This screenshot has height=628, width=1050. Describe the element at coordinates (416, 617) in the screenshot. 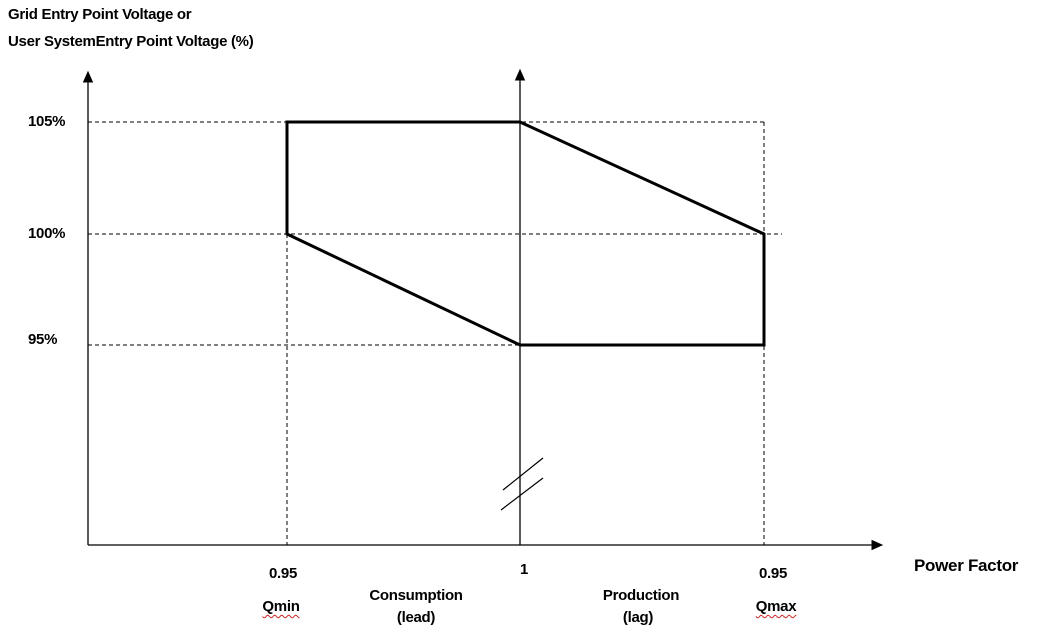

I see `consumption-lead-label: (lead)` at that location.